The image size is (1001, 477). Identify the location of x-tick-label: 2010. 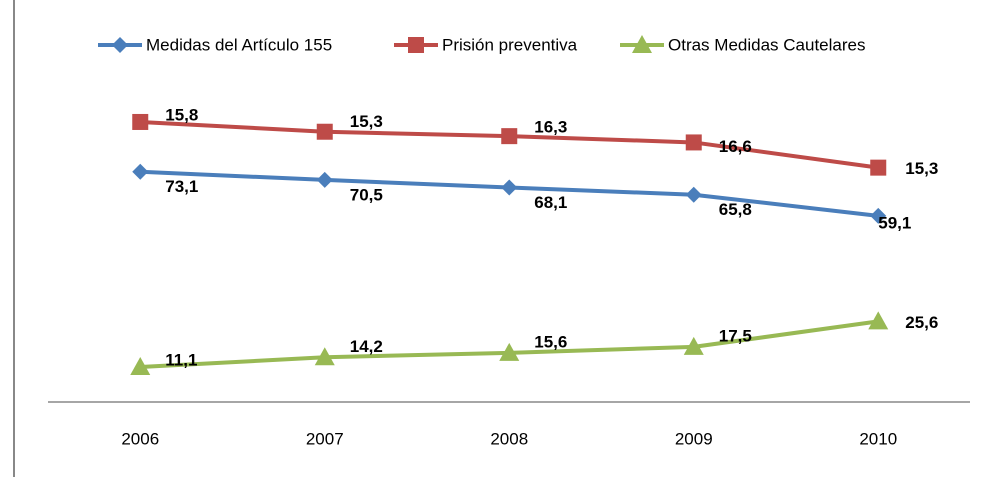
(878, 438).